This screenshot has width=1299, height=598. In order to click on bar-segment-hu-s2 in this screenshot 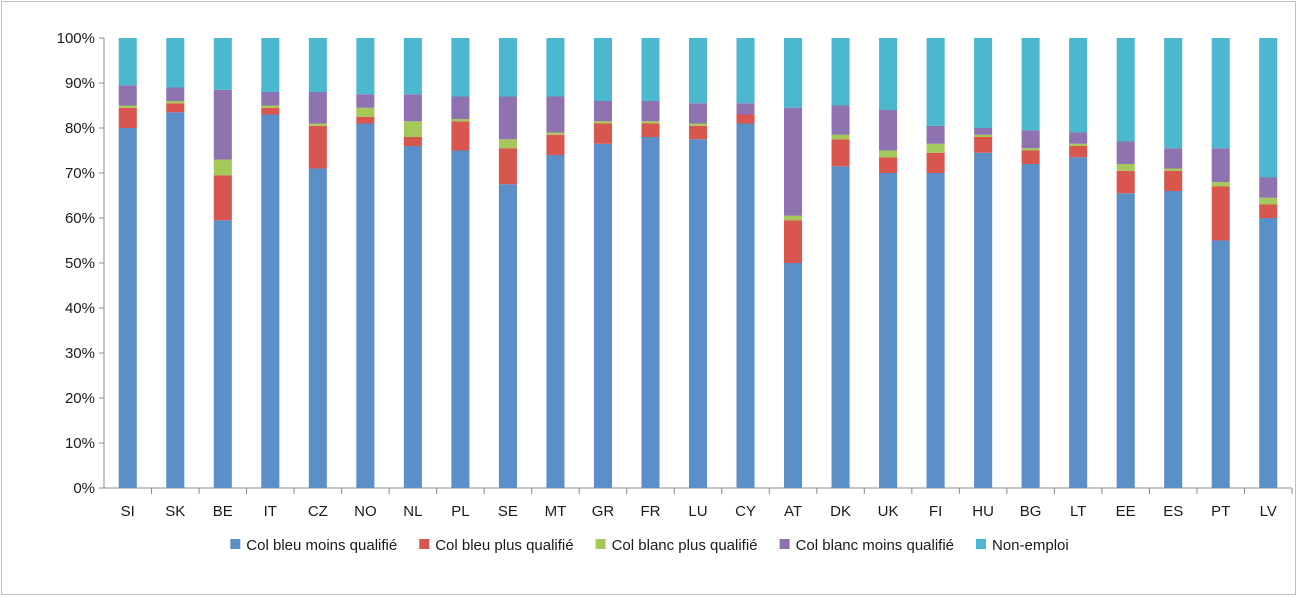, I will do `click(983, 135)`.